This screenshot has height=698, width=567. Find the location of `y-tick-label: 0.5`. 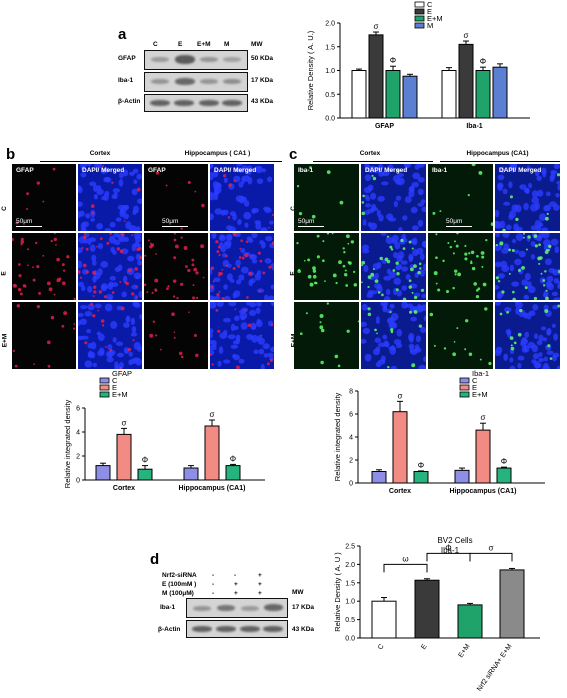

y-tick-label: 0.5 is located at coordinates (350, 620).